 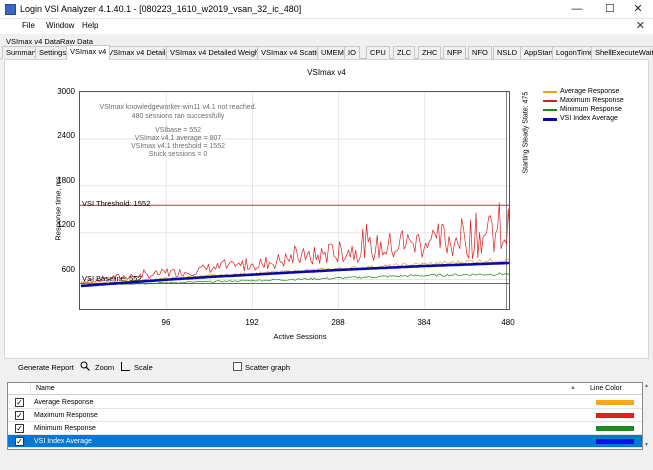 What do you see at coordinates (590, 91) in the screenshot?
I see `legend-label: Average Response` at bounding box center [590, 91].